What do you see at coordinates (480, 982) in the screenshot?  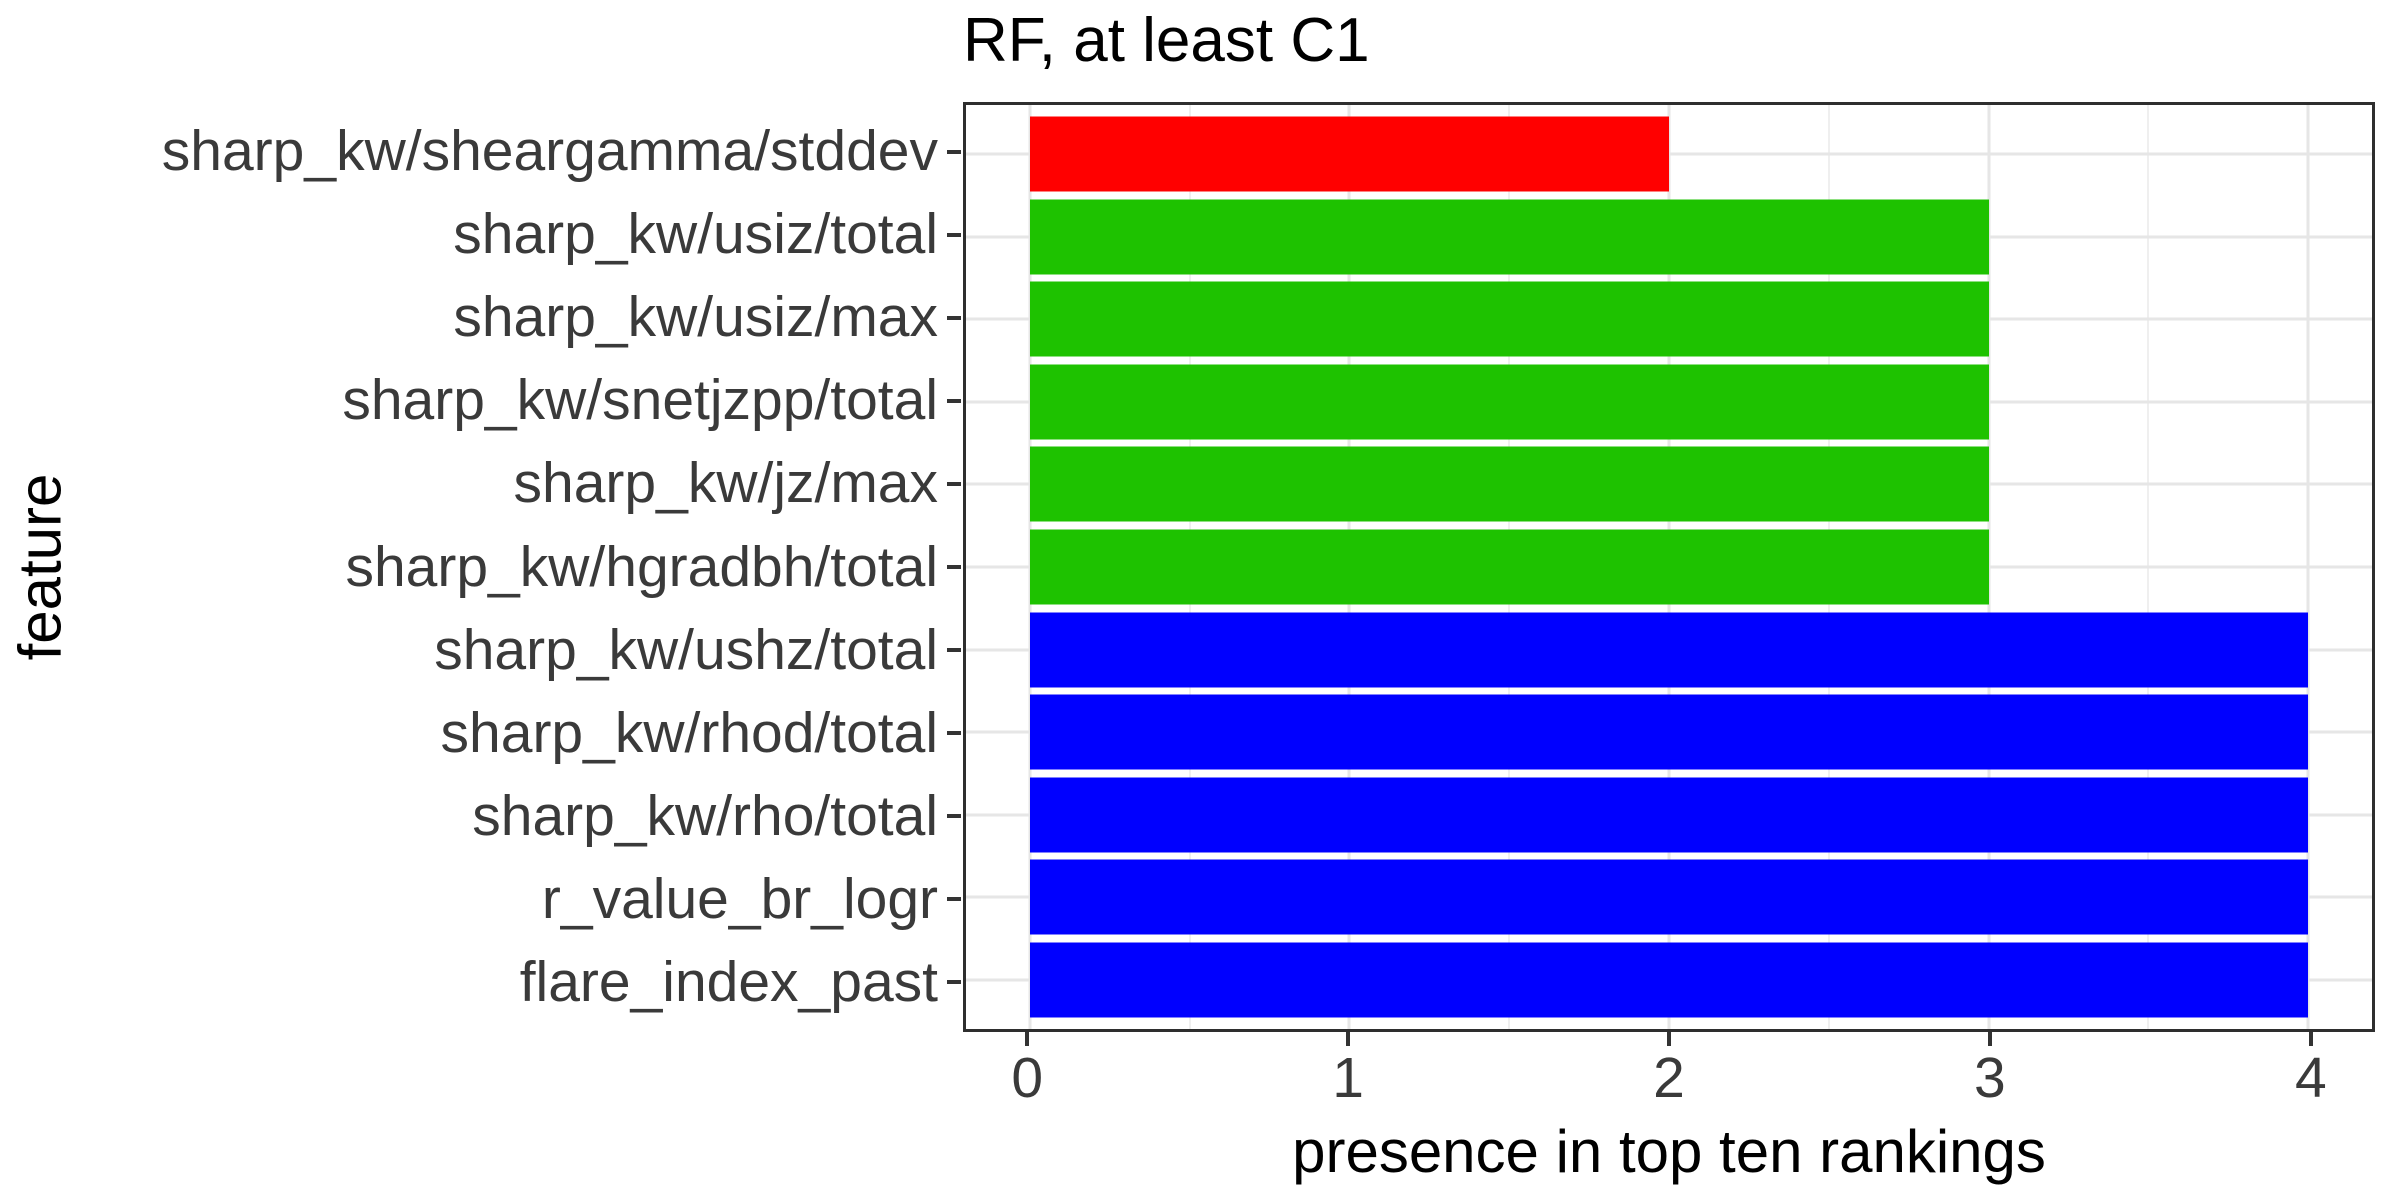 I see `y-label-row: flare_index_past` at bounding box center [480, 982].